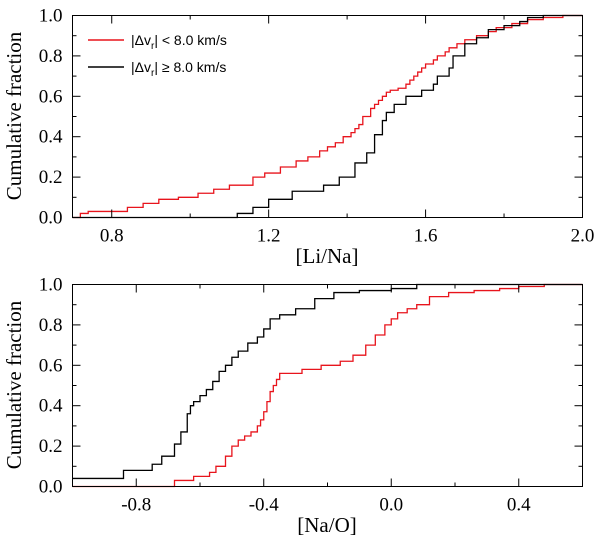 The width and height of the screenshot is (600, 542). I want to click on top-y-tick-label: 0.6, so click(51, 96).